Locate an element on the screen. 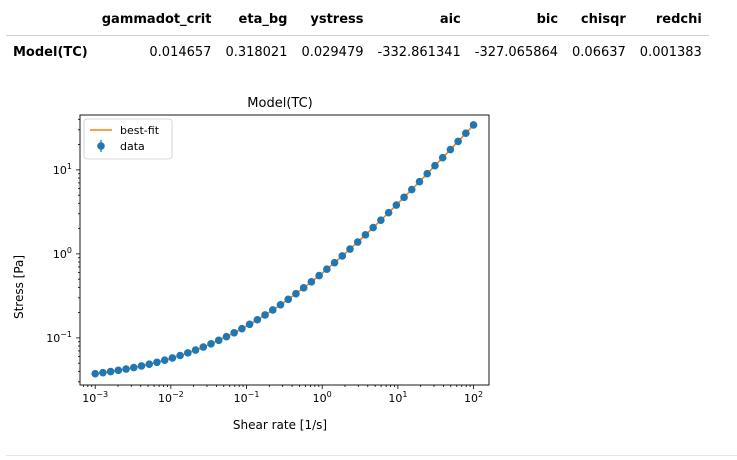 Image resolution: width=737 pixels, height=460 pixels. y-tick-label: 10⁰ is located at coordinates (62, 253).